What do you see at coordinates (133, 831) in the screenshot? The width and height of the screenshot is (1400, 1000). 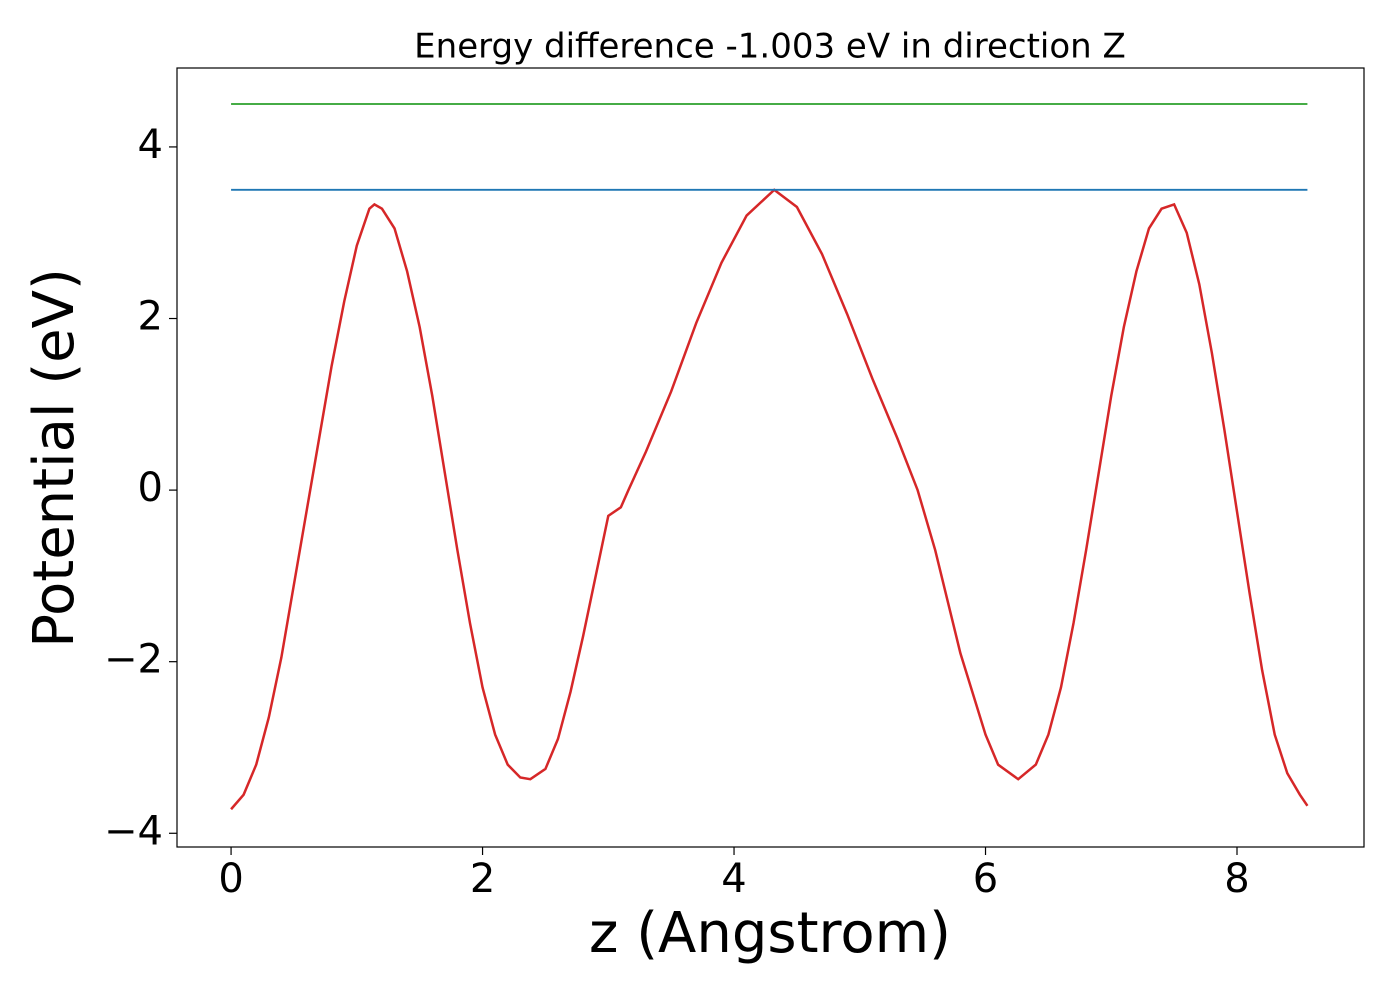 I see `y-tick-label: −4` at bounding box center [133, 831].